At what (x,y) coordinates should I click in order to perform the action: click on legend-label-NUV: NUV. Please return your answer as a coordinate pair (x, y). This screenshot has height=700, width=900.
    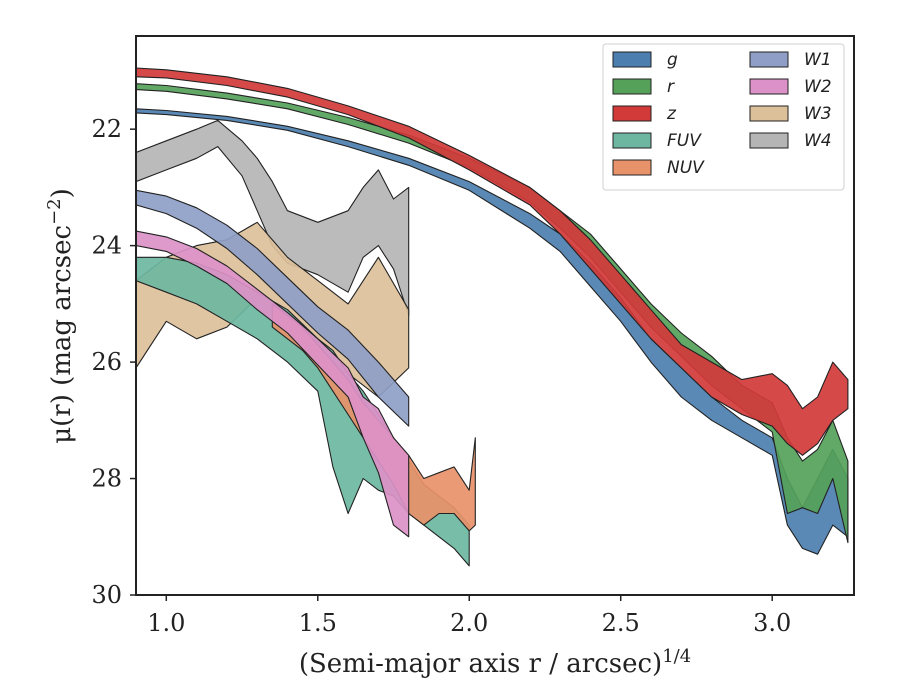
    Looking at the image, I should click on (686, 168).